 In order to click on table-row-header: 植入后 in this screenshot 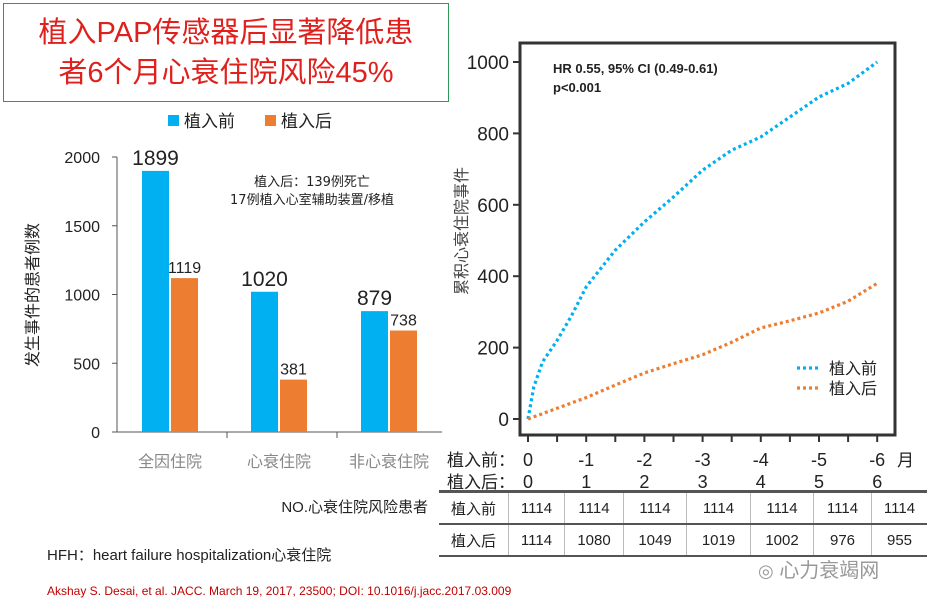, I will do `click(474, 540)`.